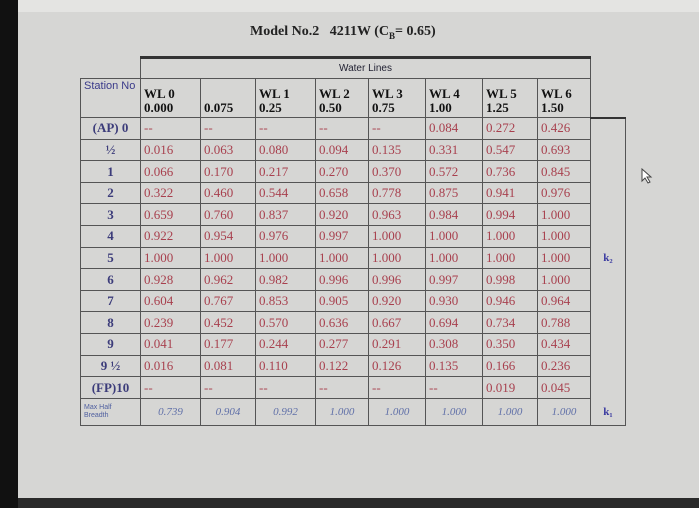 The width and height of the screenshot is (699, 508). What do you see at coordinates (342, 279) in the screenshot?
I see `offset-value: 0.996` at bounding box center [342, 279].